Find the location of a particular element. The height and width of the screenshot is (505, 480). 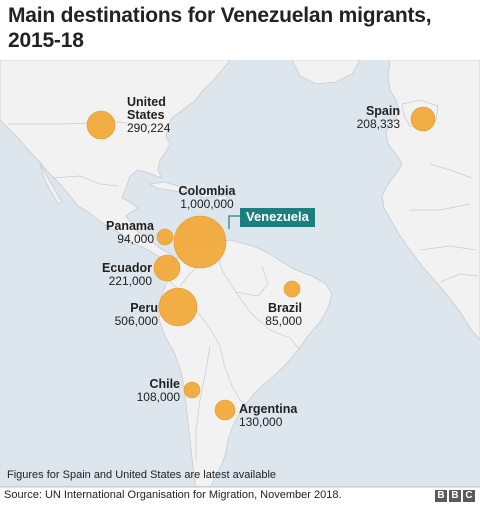

label-ecuador-name: Ecuador is located at coordinates (126, 268).